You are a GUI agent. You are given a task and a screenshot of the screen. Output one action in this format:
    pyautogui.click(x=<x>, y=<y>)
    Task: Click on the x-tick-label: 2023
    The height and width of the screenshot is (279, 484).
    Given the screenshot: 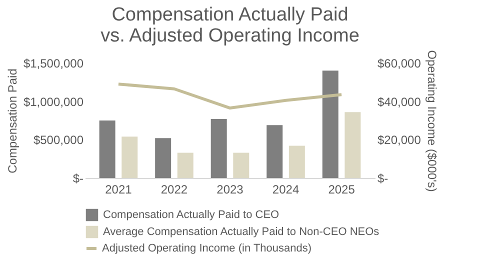 What is the action you would take?
    pyautogui.click(x=230, y=189)
    